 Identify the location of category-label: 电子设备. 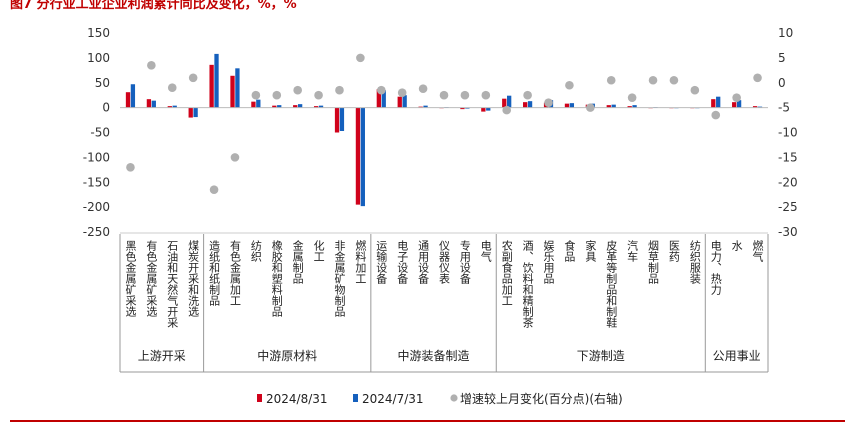
(402, 262).